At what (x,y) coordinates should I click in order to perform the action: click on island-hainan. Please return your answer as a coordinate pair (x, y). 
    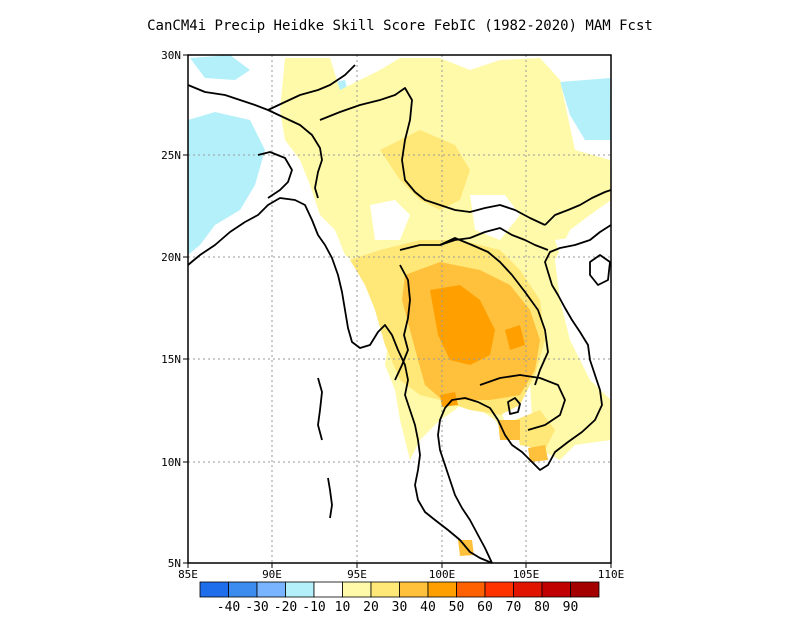
    Looking at the image, I should click on (600, 270).